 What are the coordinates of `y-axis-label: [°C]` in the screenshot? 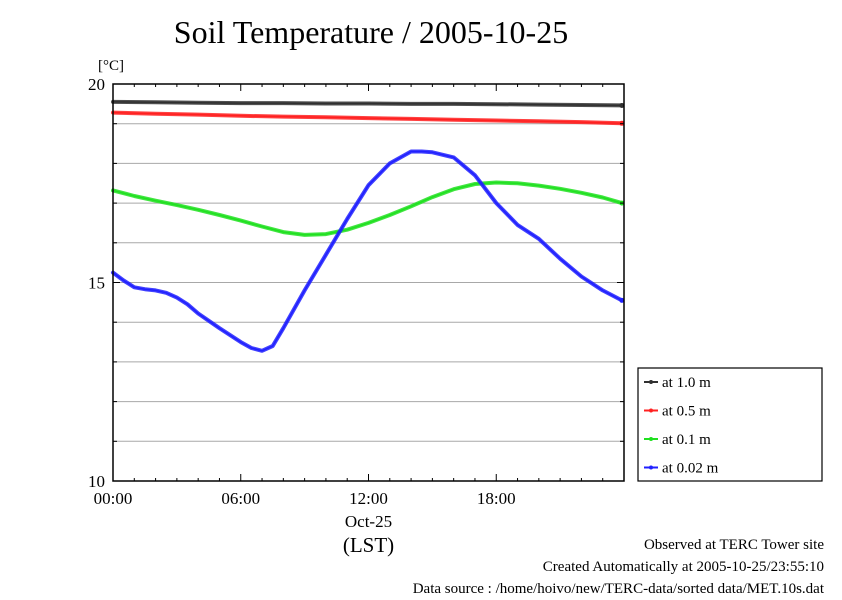 It's located at (111, 66).